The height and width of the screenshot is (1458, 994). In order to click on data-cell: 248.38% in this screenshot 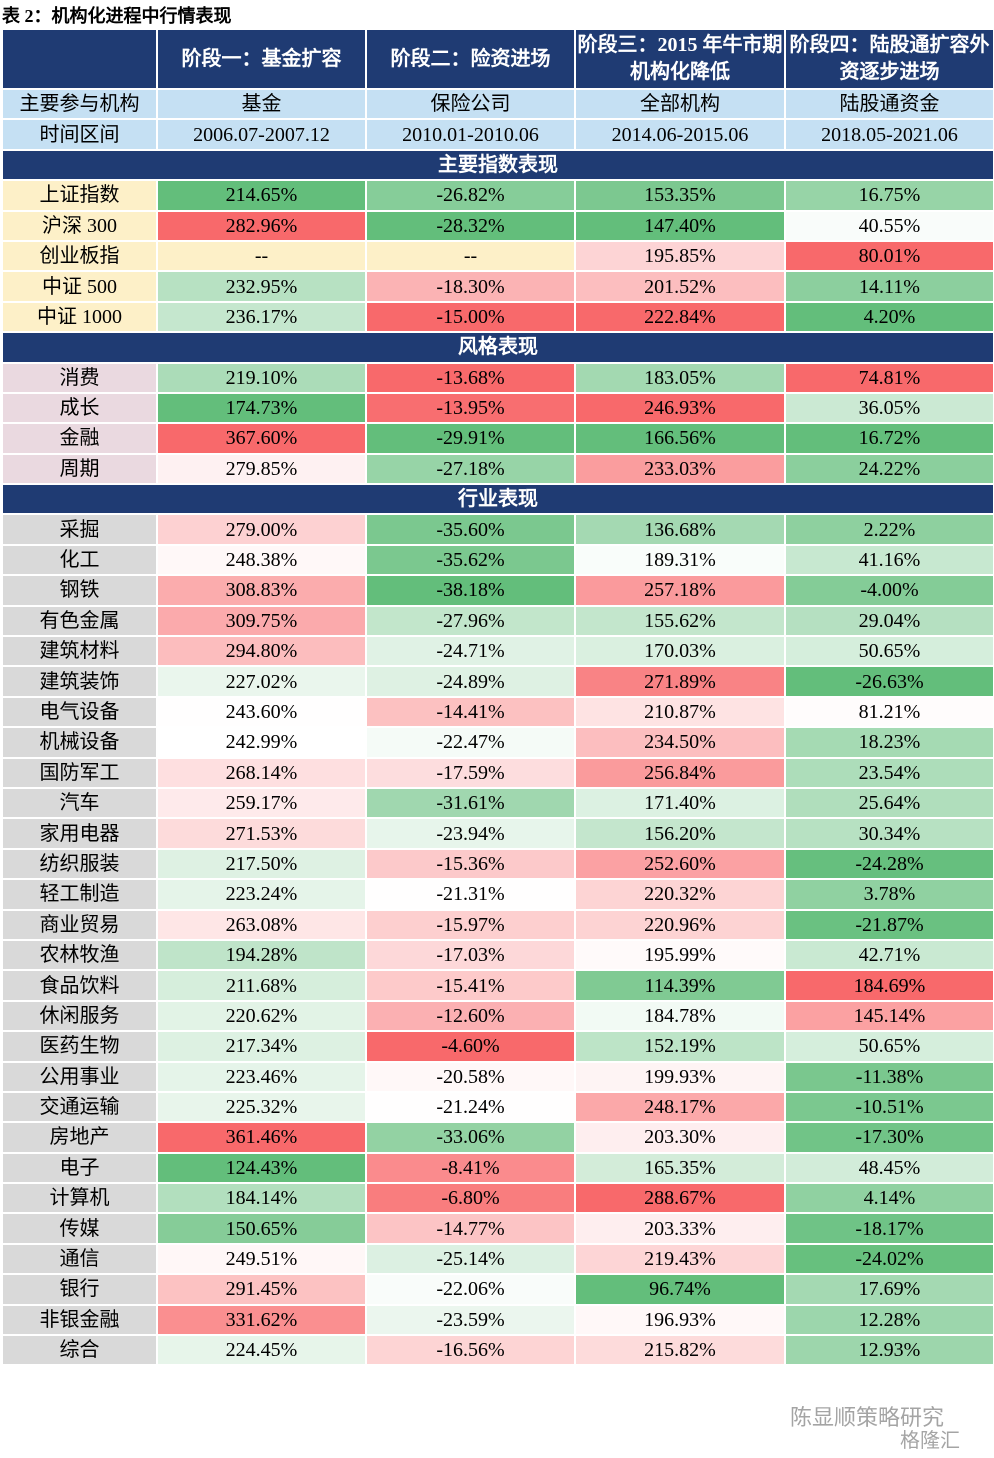, I will do `click(261, 560)`.